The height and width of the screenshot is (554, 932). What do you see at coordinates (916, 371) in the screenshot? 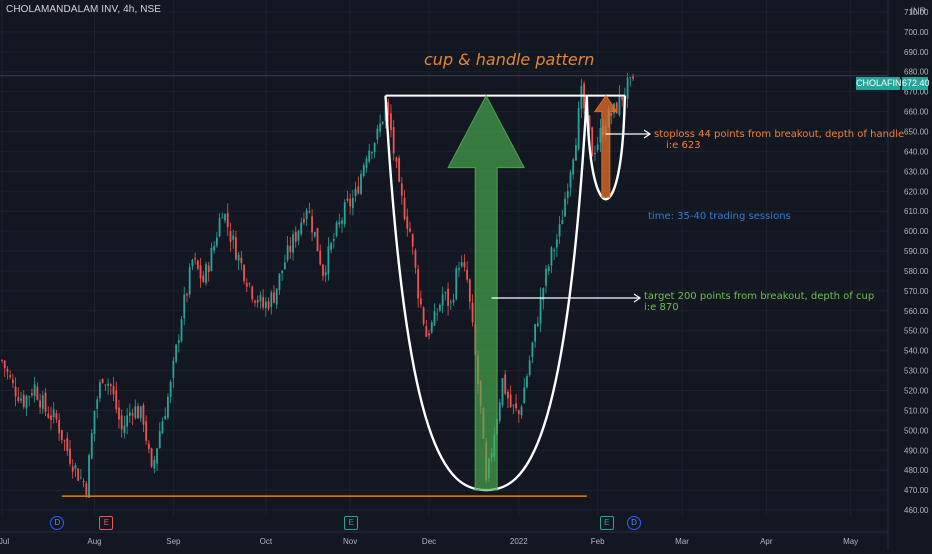
I see `y-tick-label: 530.00` at bounding box center [916, 371].